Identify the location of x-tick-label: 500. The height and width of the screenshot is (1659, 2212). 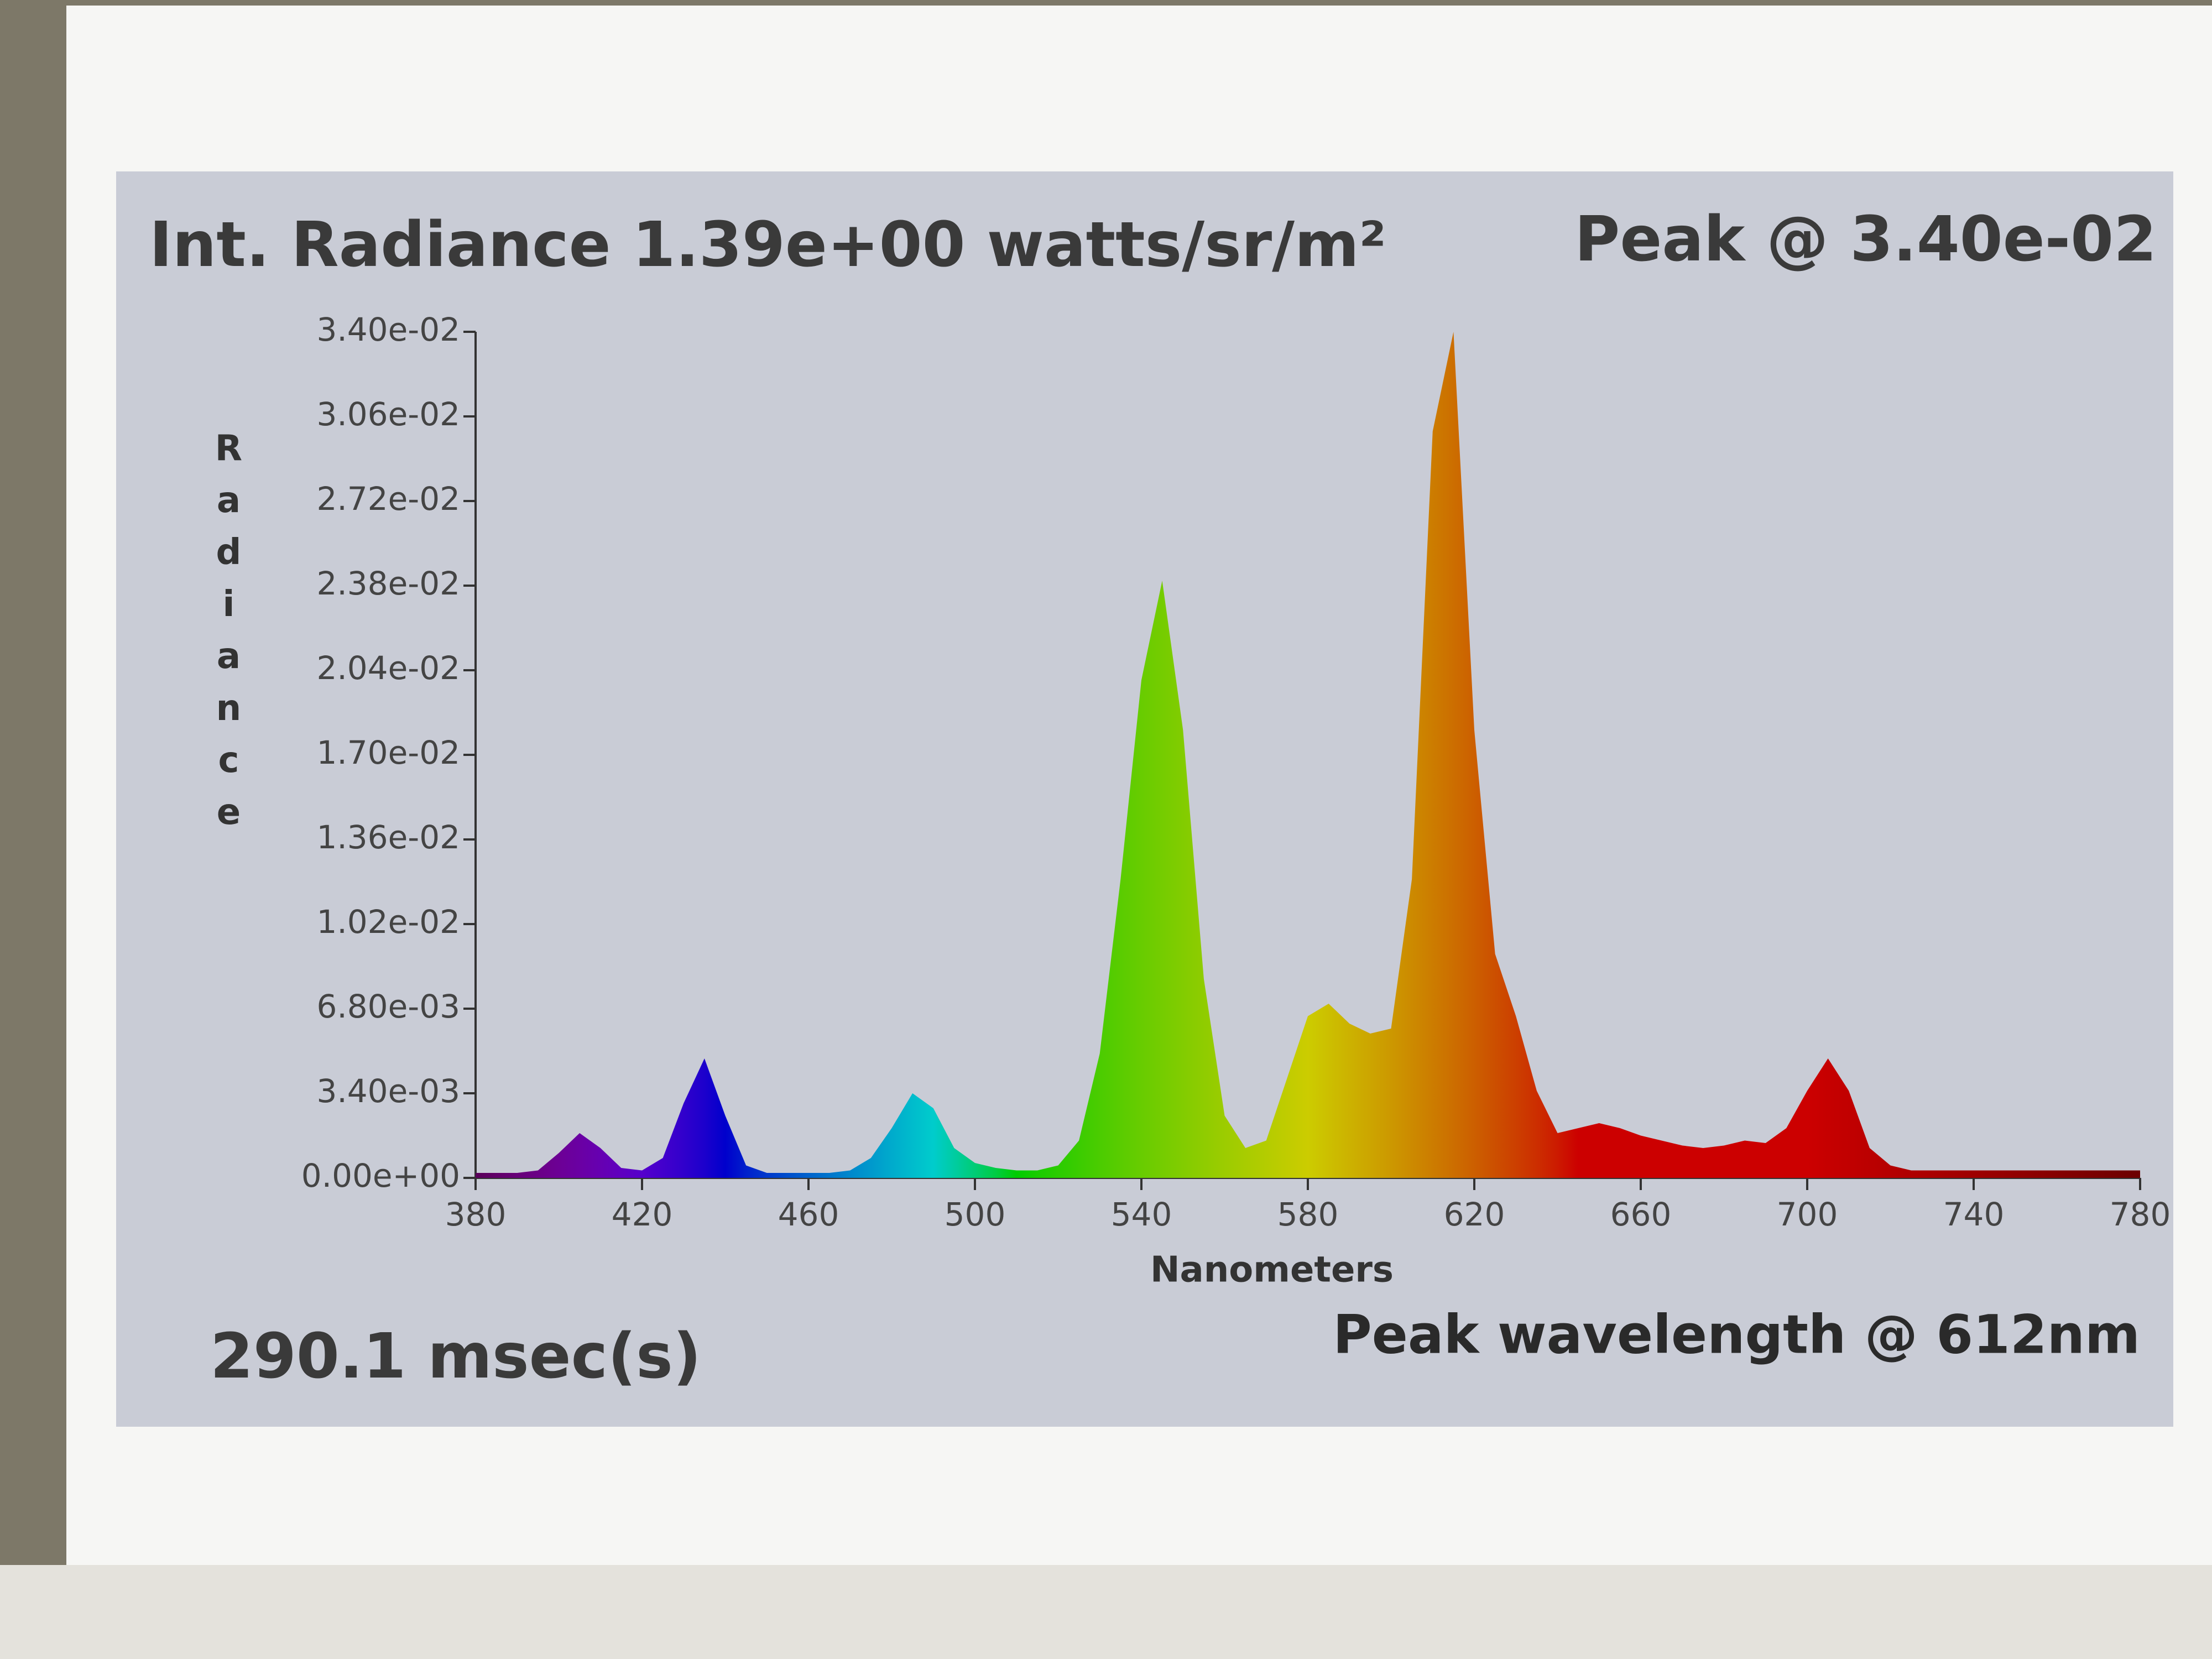
(976, 1215).